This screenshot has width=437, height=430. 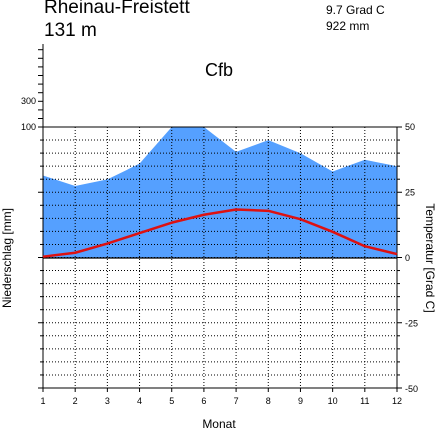 I want to click on x-tick-label: 11, so click(x=364, y=401).